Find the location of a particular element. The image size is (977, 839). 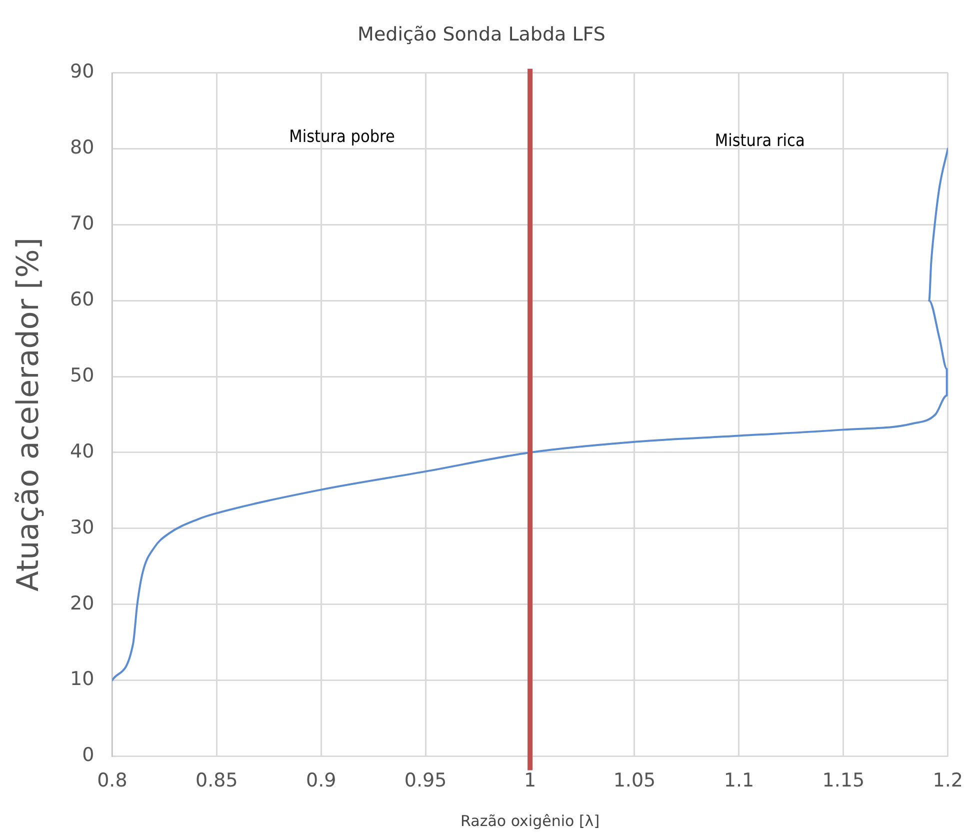

x-tick-label: 1.05 is located at coordinates (634, 781).